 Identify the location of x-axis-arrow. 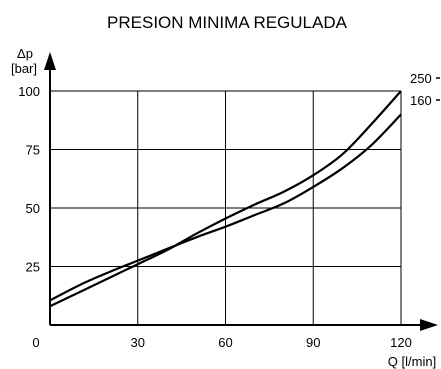
(429, 325).